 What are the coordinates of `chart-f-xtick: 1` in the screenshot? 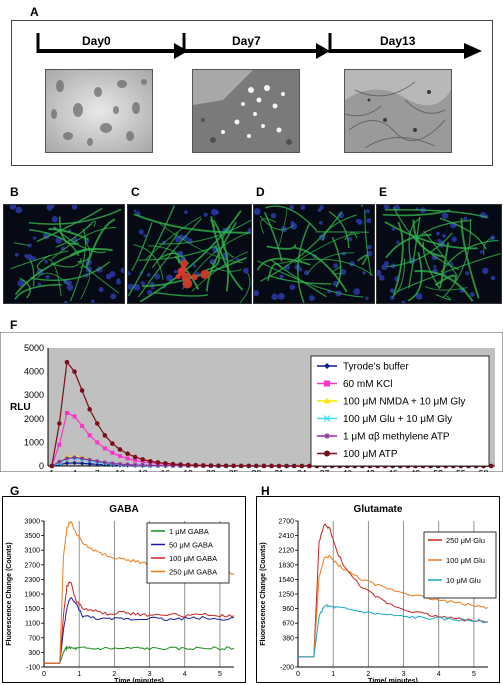 It's located at (51, 470).